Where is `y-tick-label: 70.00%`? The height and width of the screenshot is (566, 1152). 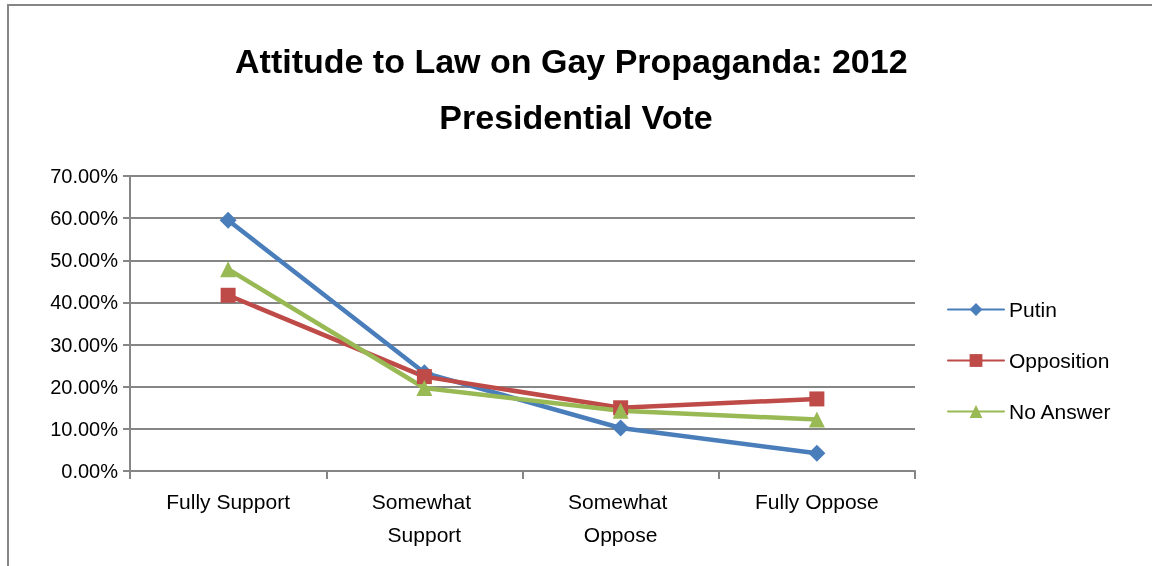
y-tick-label: 70.00% is located at coordinates (84, 176).